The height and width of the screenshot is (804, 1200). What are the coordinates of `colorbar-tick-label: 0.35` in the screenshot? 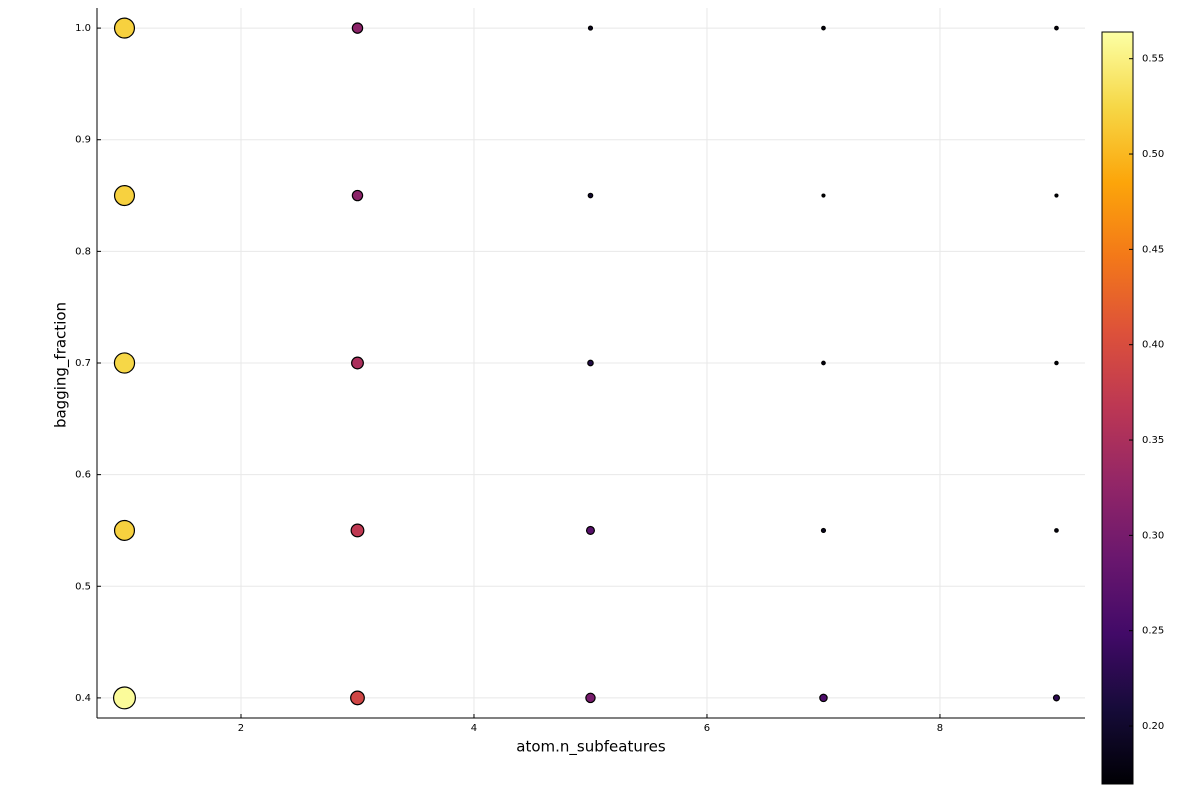 It's located at (1153, 440).